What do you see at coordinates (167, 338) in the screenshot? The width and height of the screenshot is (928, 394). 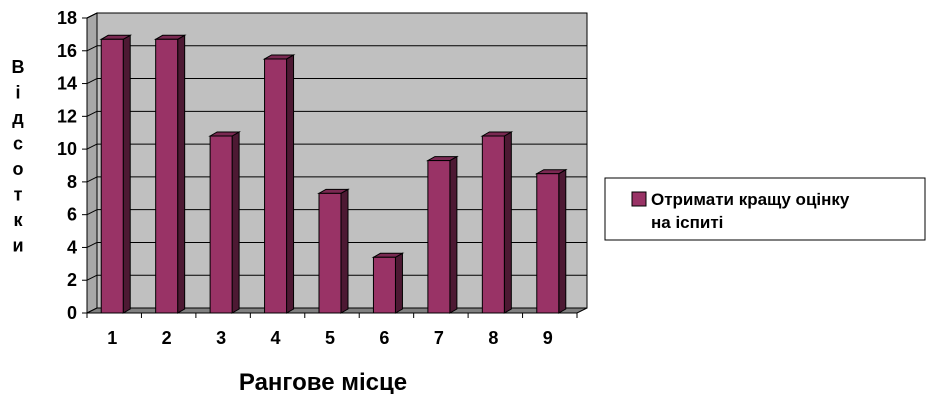 I see `x-tick-label: 2` at bounding box center [167, 338].